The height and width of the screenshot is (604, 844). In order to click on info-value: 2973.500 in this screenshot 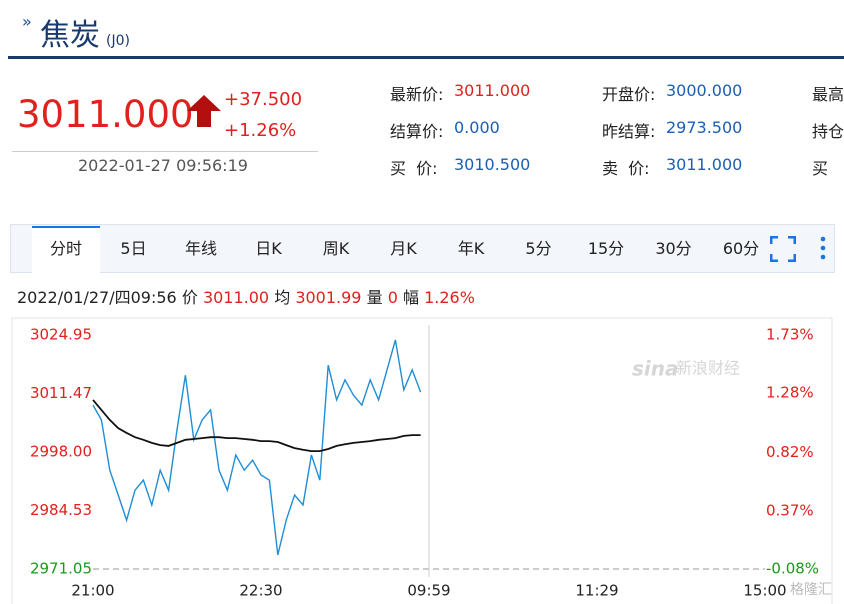, I will do `click(704, 127)`.